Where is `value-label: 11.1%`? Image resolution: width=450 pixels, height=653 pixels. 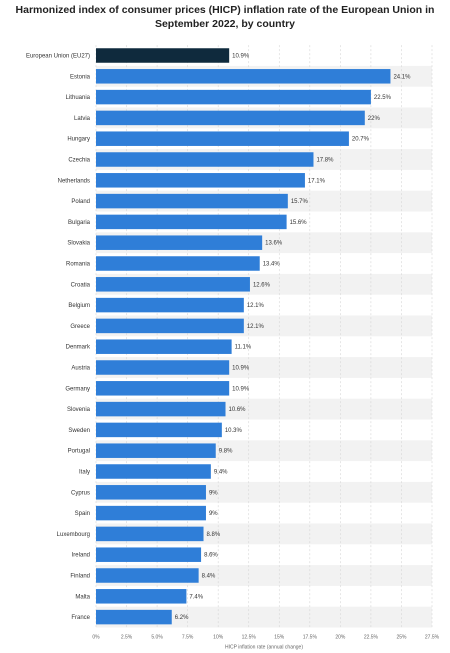
value-label: 11.1% is located at coordinates (243, 348).